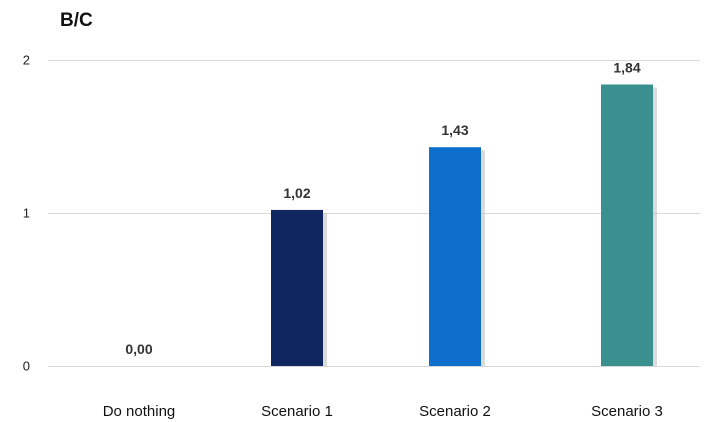 The width and height of the screenshot is (706, 422). Describe the element at coordinates (26, 366) in the screenshot. I see `y-tick-label-0: 0` at that location.